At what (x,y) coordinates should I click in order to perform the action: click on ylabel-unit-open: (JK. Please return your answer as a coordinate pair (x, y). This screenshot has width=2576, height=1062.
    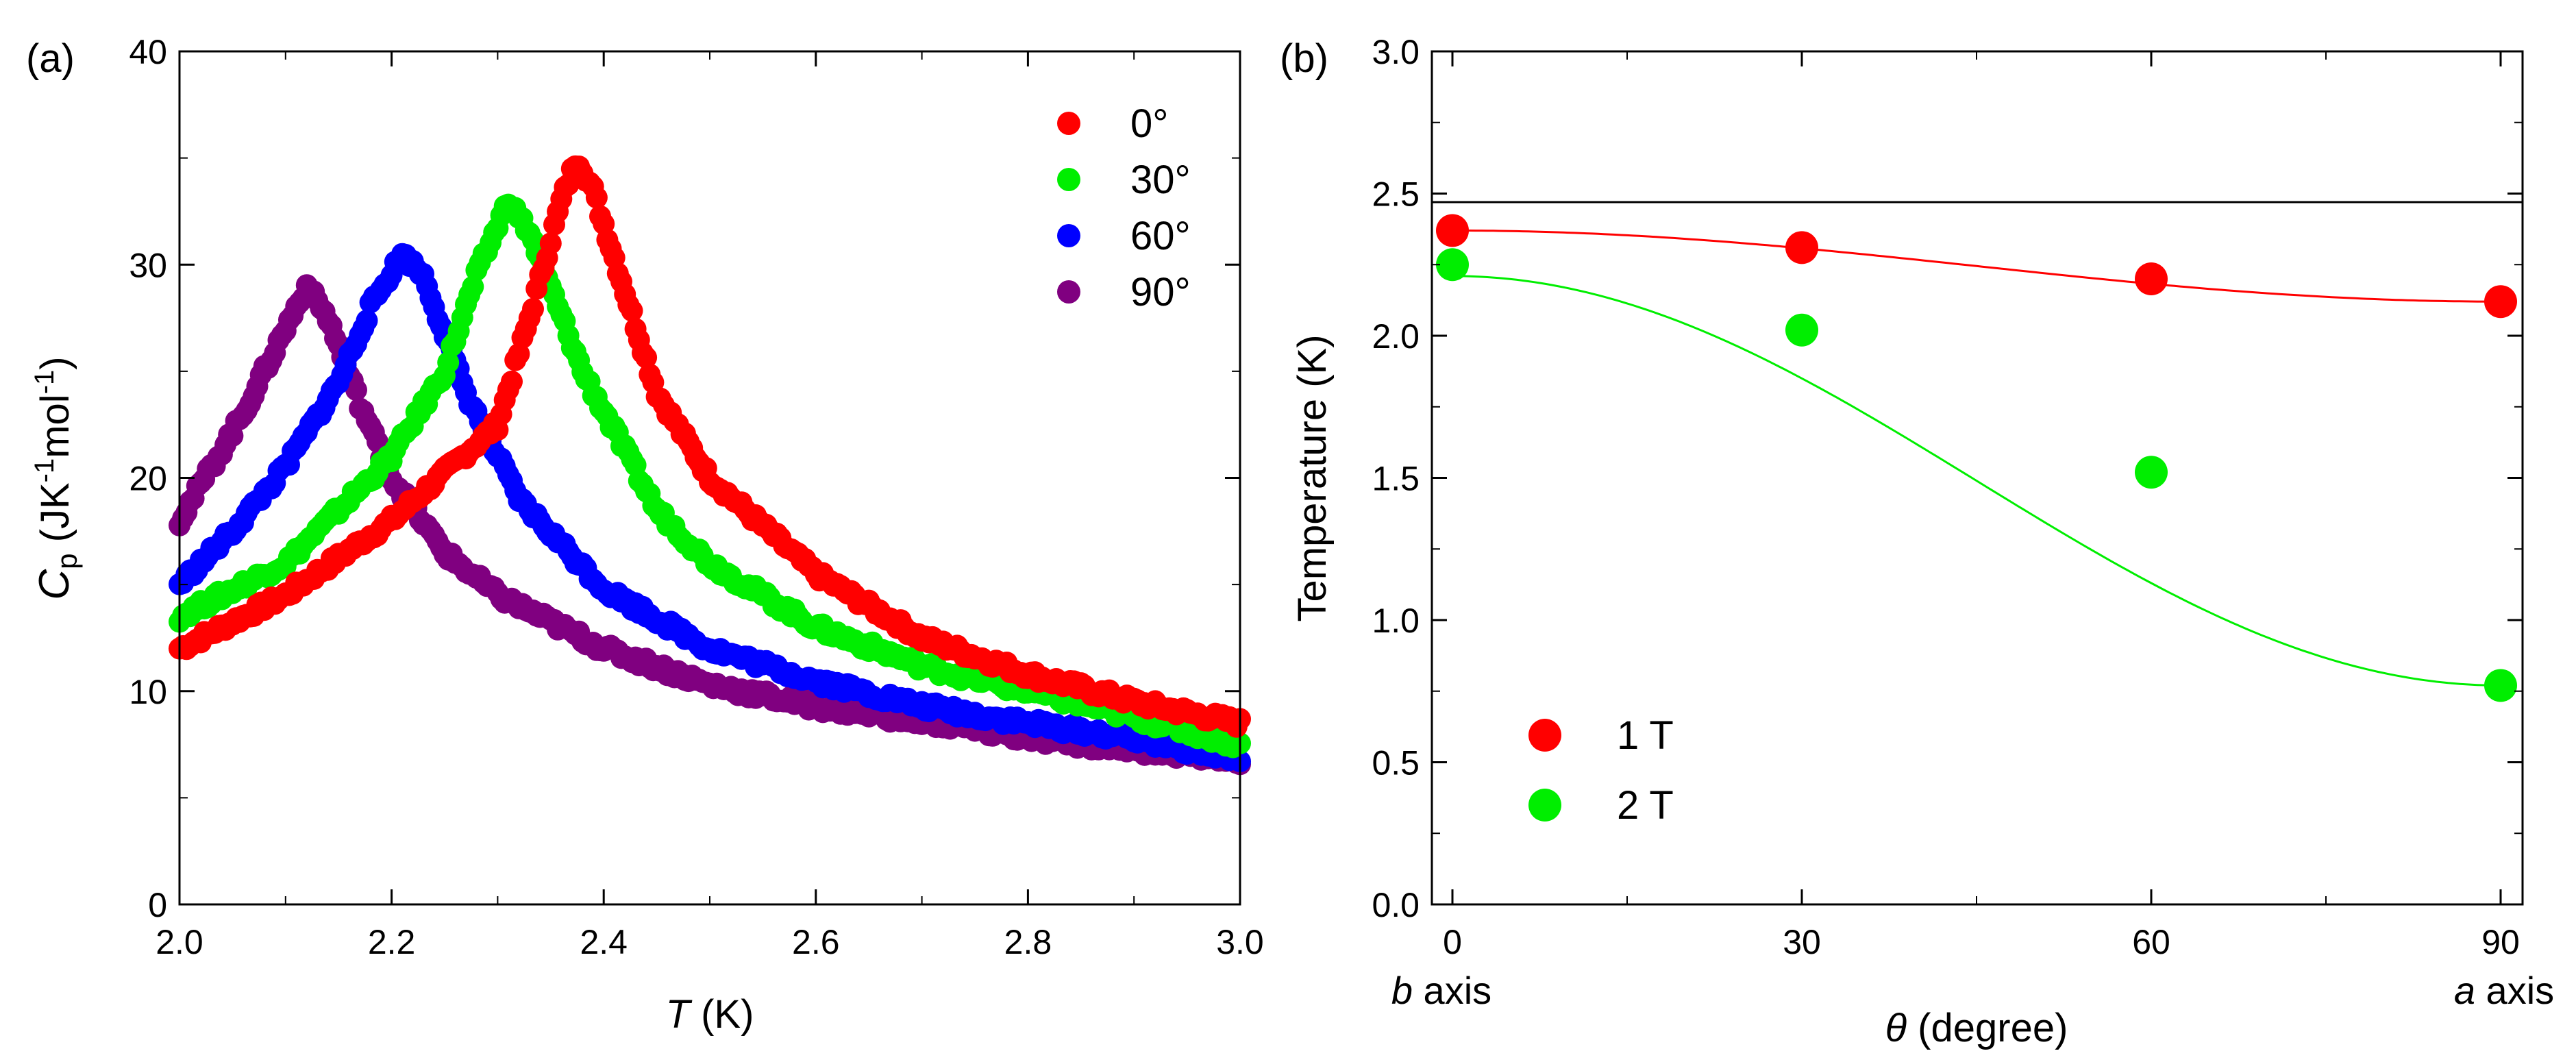
    Looking at the image, I should click on (55, 517).